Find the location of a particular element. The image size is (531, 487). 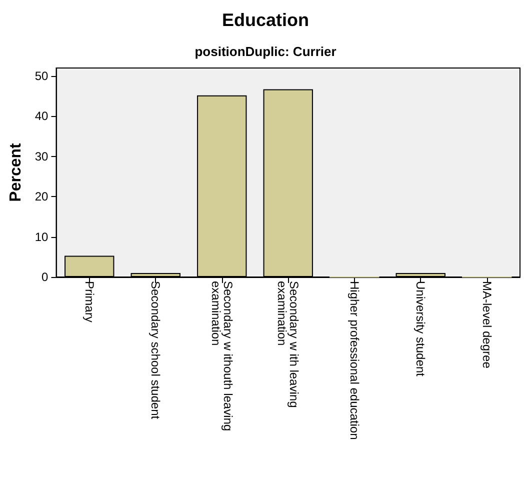

y-tick-label: 0 is located at coordinates (45, 277).